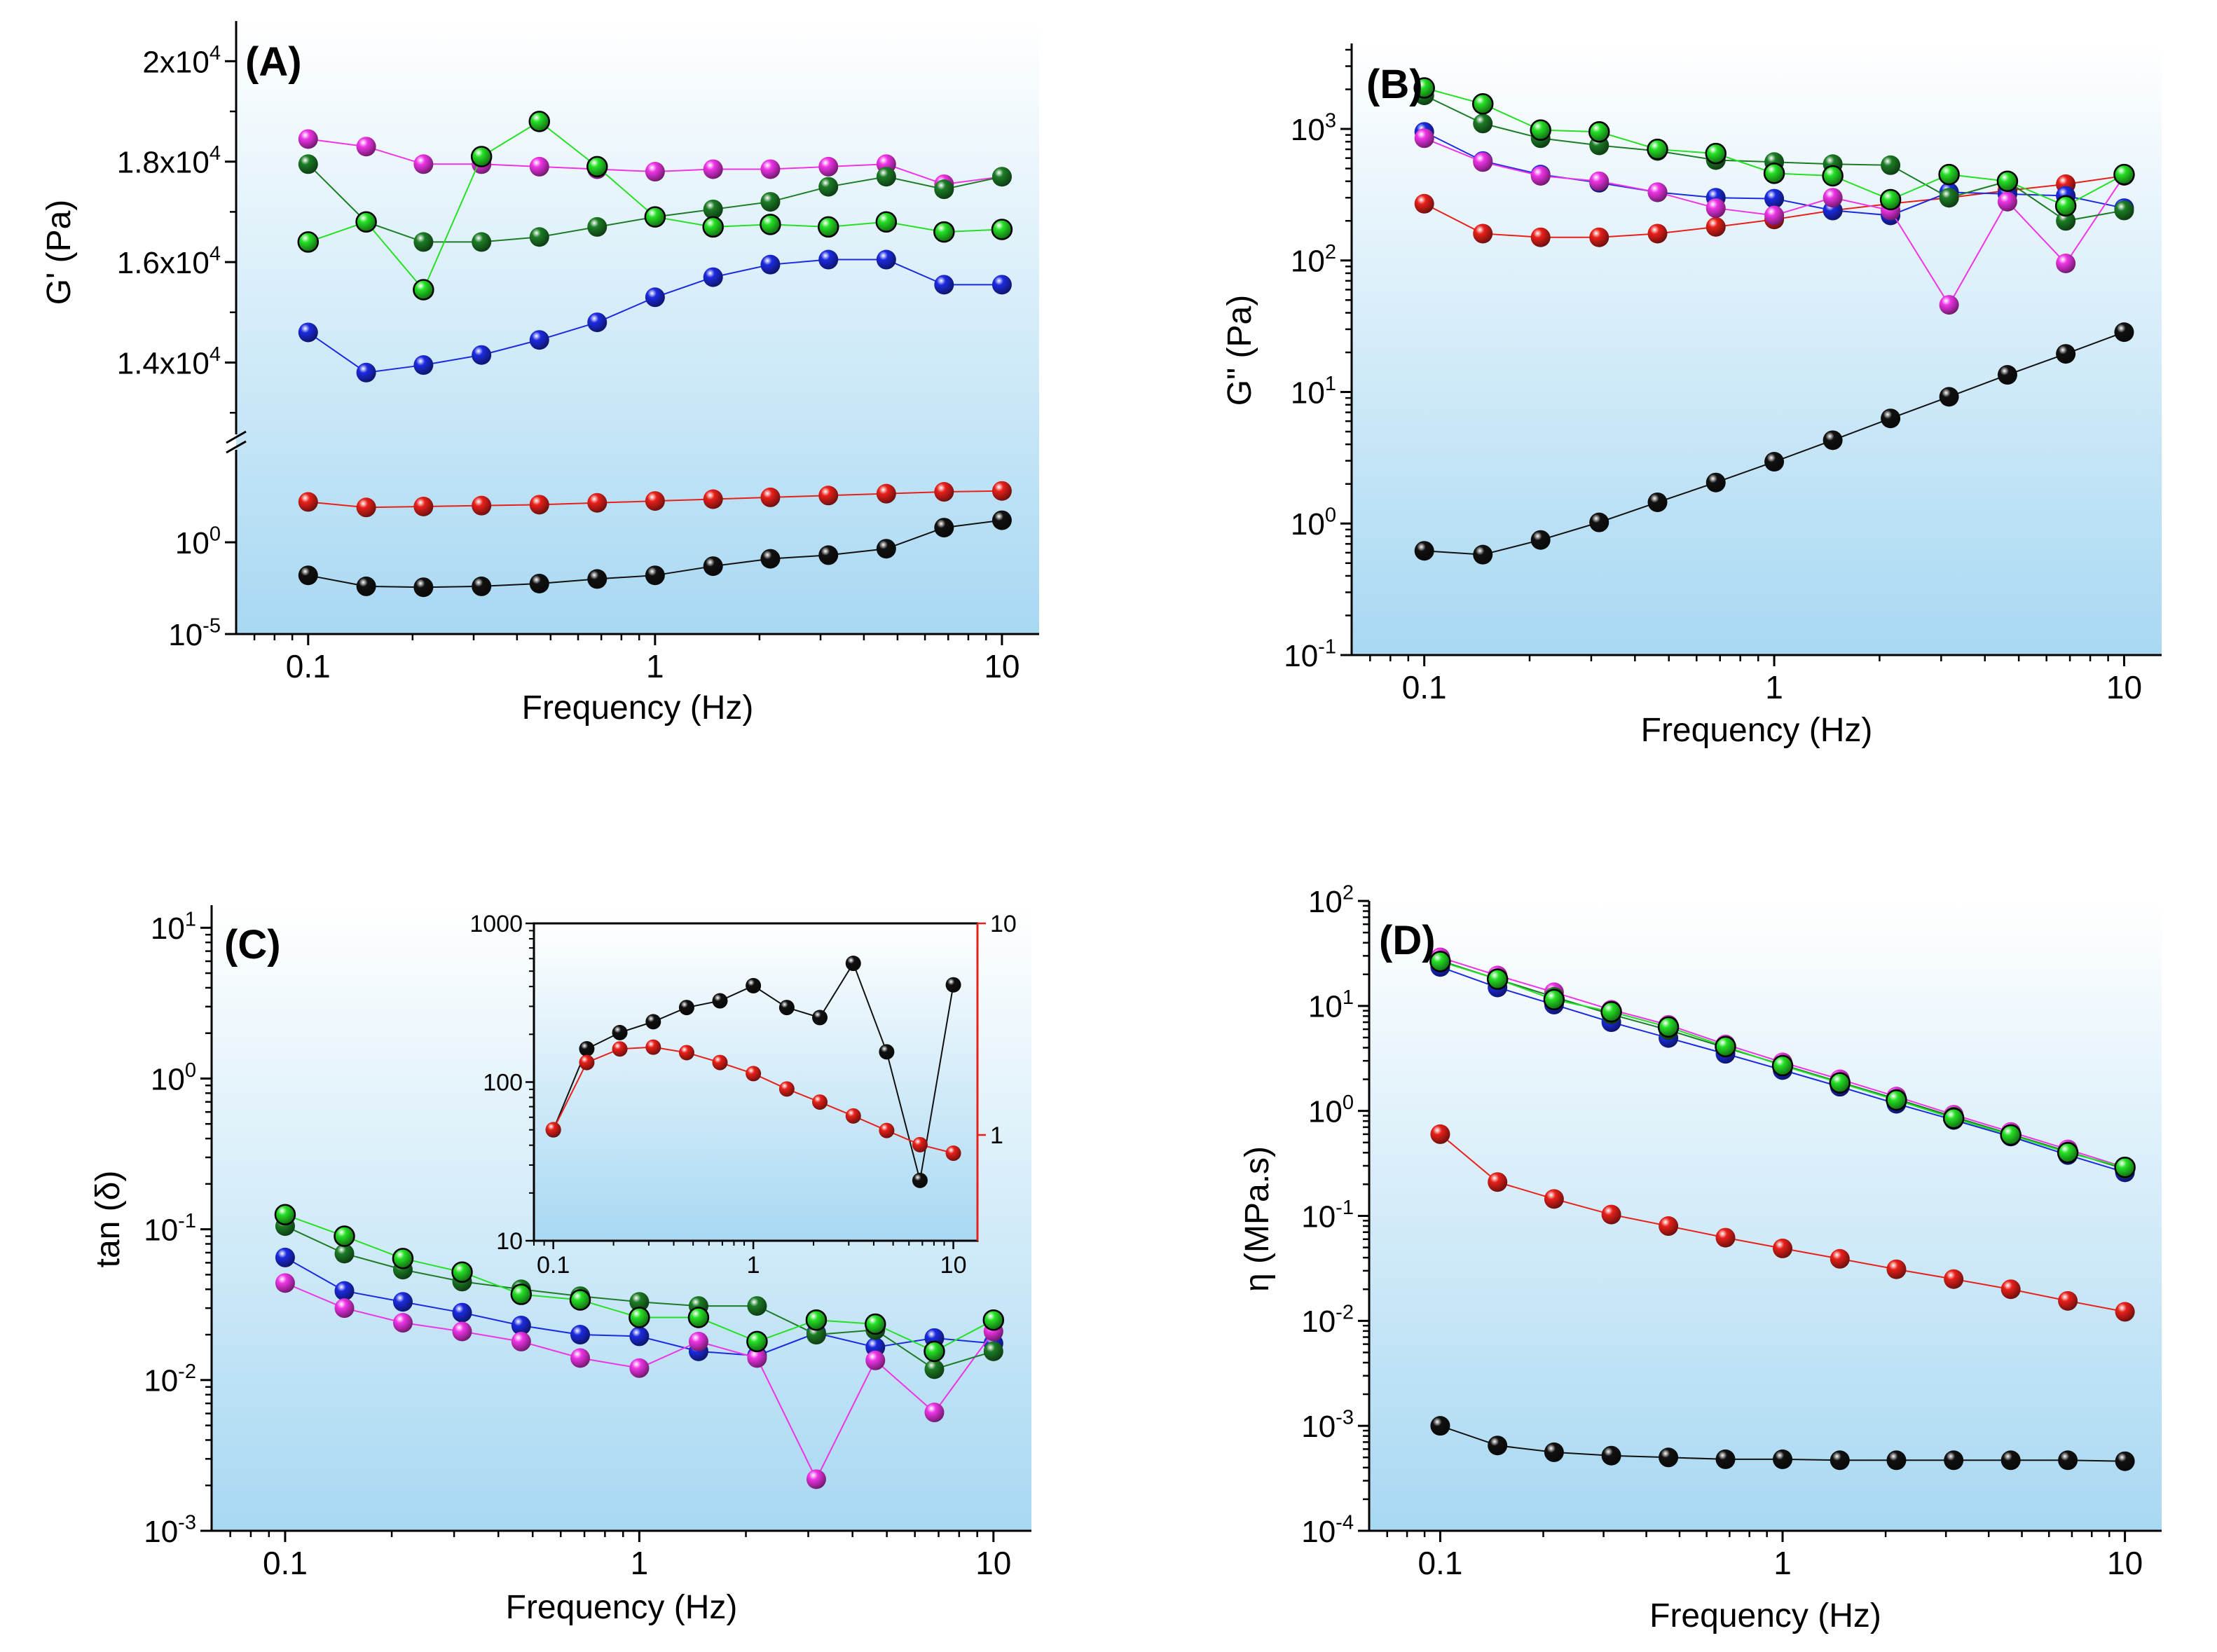  What do you see at coordinates (503, 1083) in the screenshot?
I see `inset-left-tick-label: 100` at bounding box center [503, 1083].